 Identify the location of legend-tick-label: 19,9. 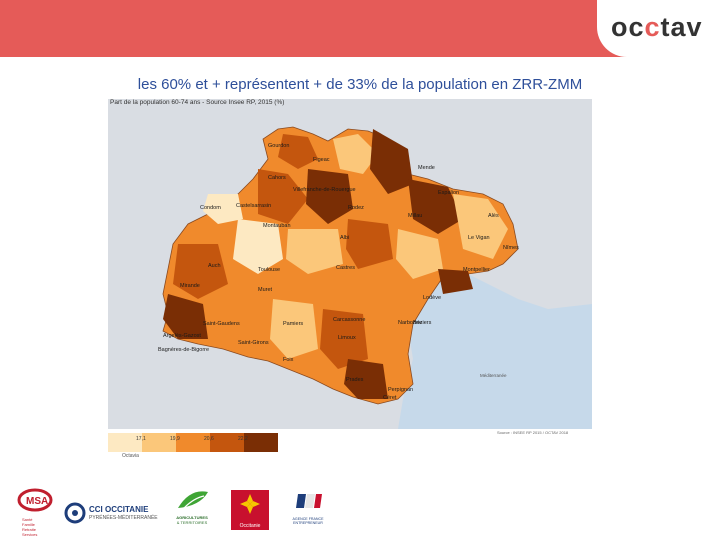
(175, 439).